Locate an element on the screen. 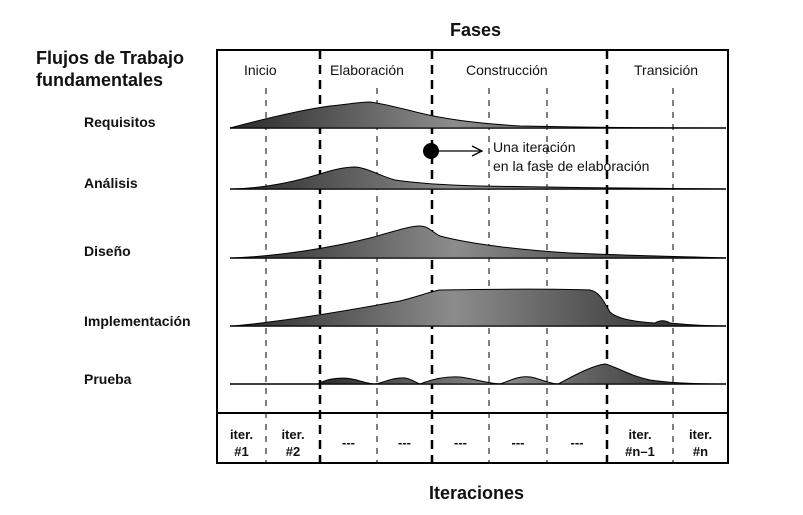  iteration-cell-5-line1: --- is located at coordinates (460, 442).